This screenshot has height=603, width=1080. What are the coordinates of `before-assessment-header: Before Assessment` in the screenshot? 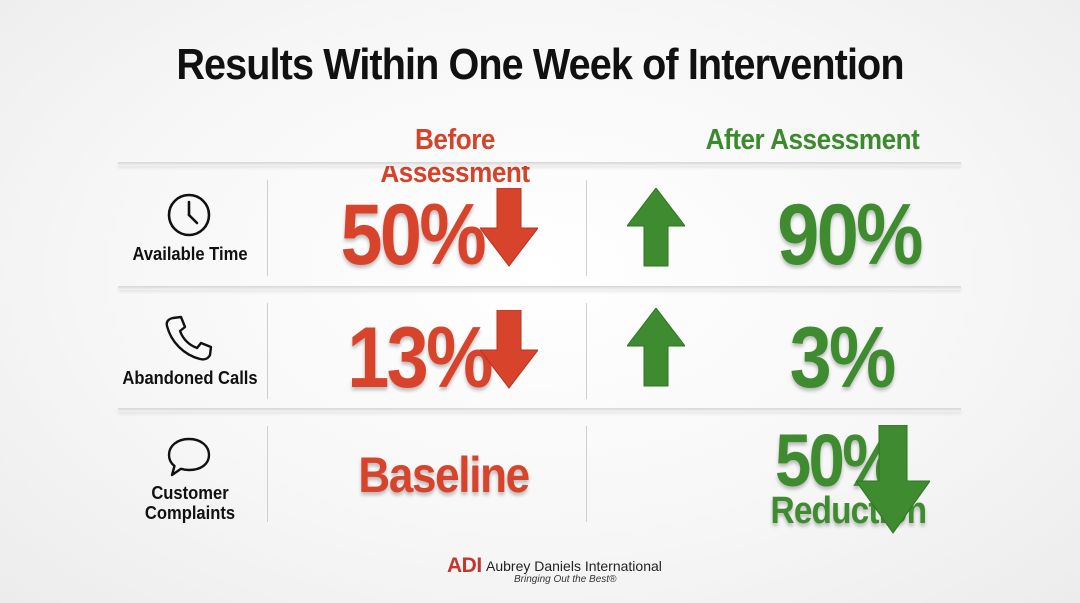 It's located at (455, 156).